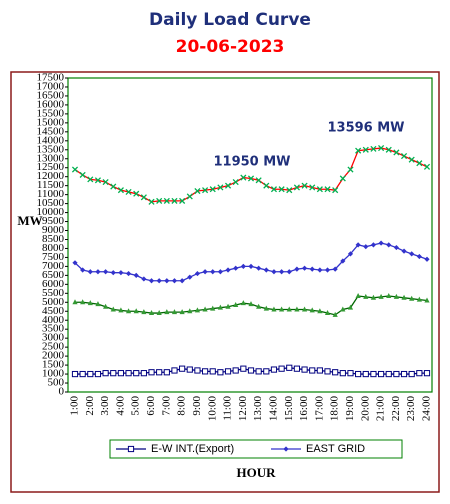 This screenshot has height=504, width=450. Describe the element at coordinates (319, 409) in the screenshot. I see `x-tick-label: 17:00` at that location.